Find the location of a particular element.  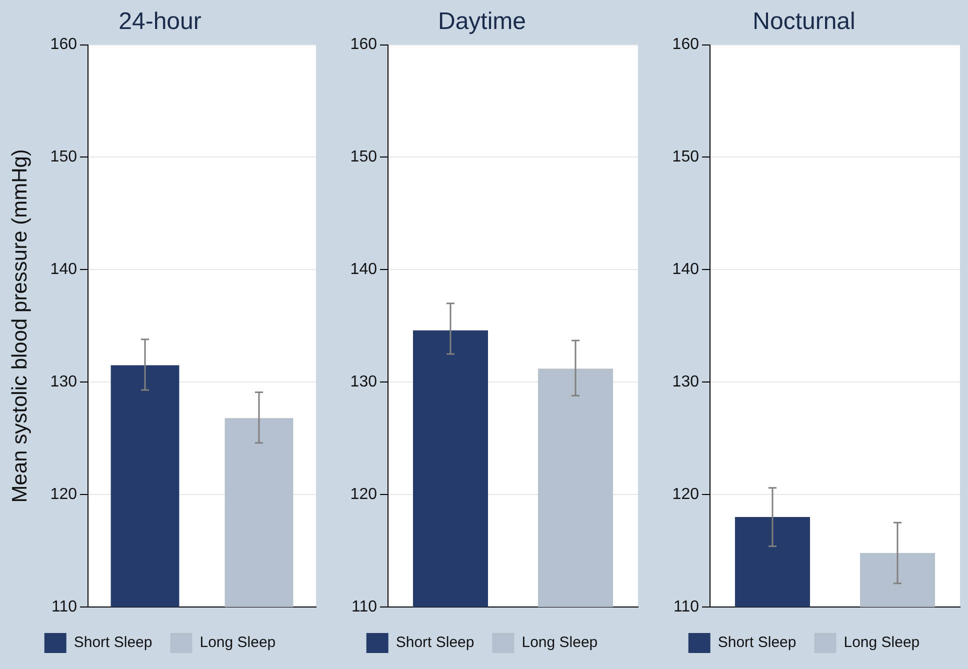

y-axis-title: Mean systolic blood pressure (mmHg) is located at coordinates (20, 326).